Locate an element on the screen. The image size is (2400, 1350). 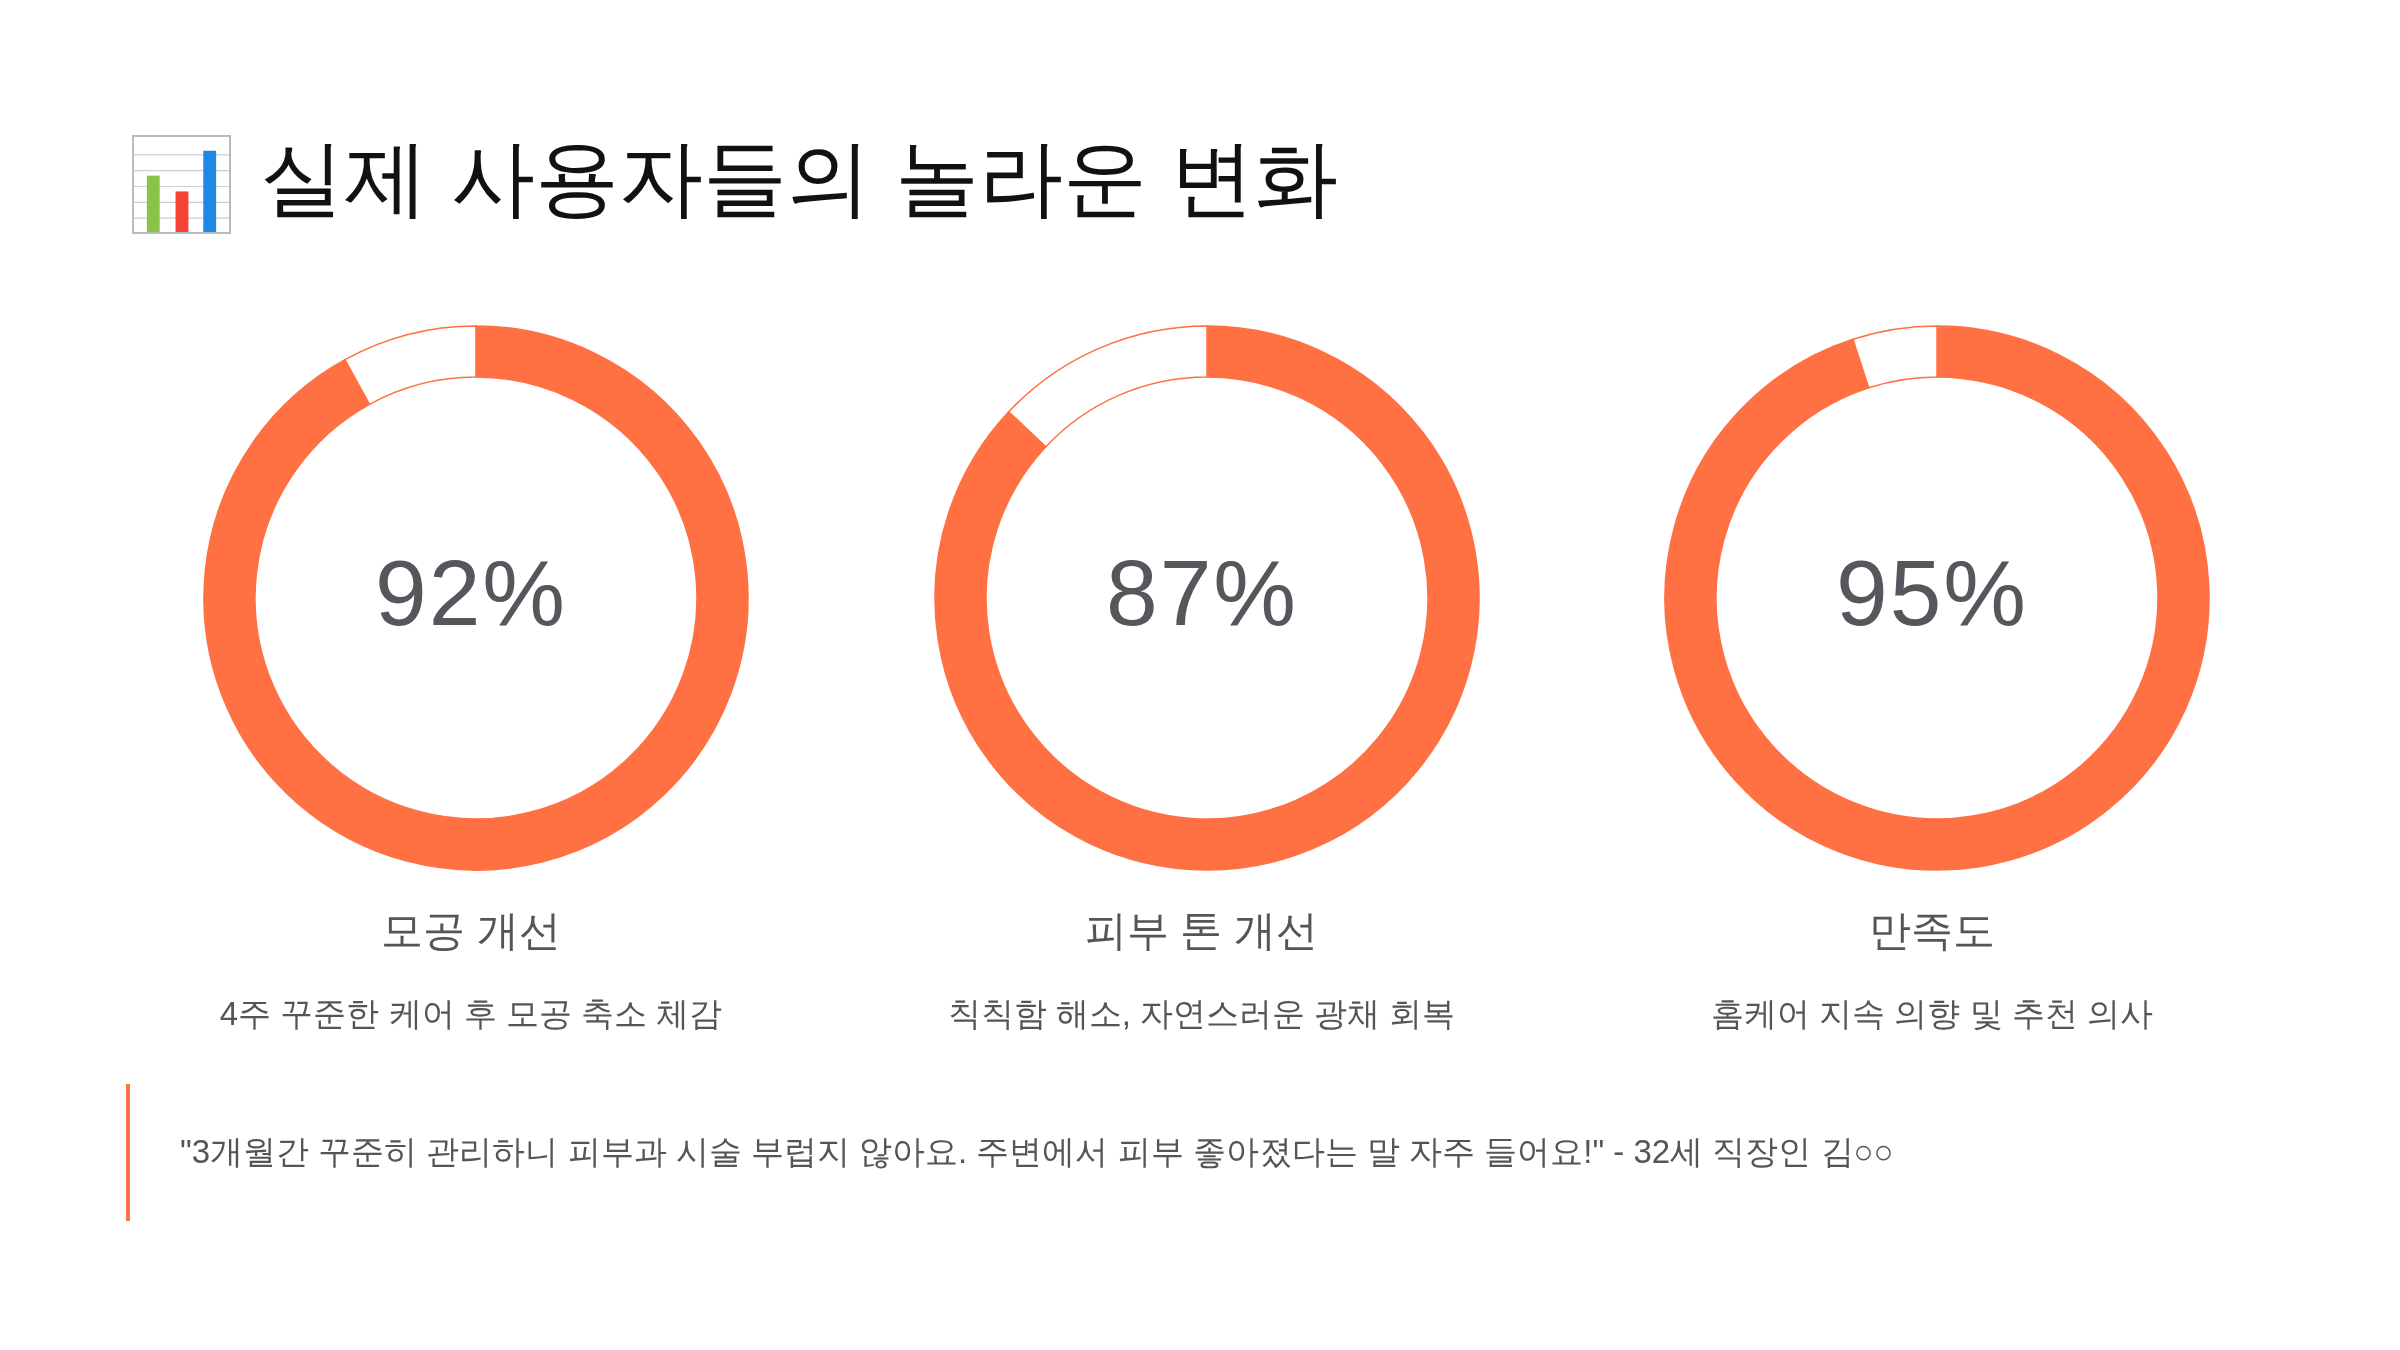
text: 피부 톤 개선 is located at coordinates (1201, 931).